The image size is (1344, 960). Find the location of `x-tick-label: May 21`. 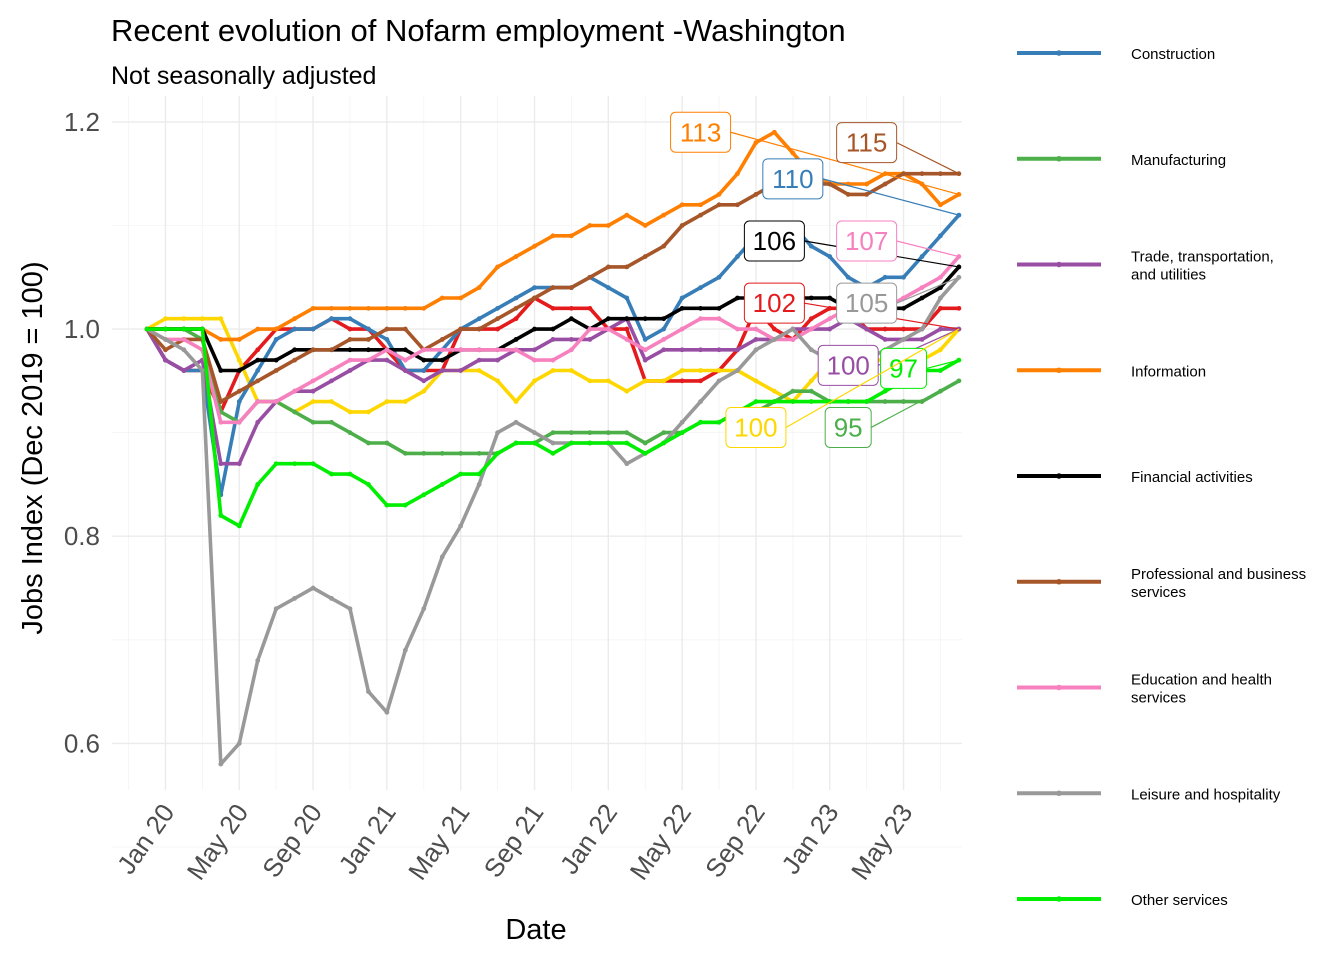

x-tick-label: May 21 is located at coordinates (438, 841).